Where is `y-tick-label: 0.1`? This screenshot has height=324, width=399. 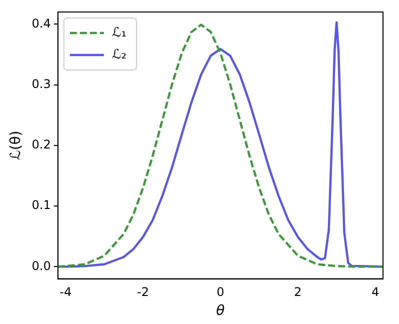
y-tick-label: 0.1 is located at coordinates (41, 205).